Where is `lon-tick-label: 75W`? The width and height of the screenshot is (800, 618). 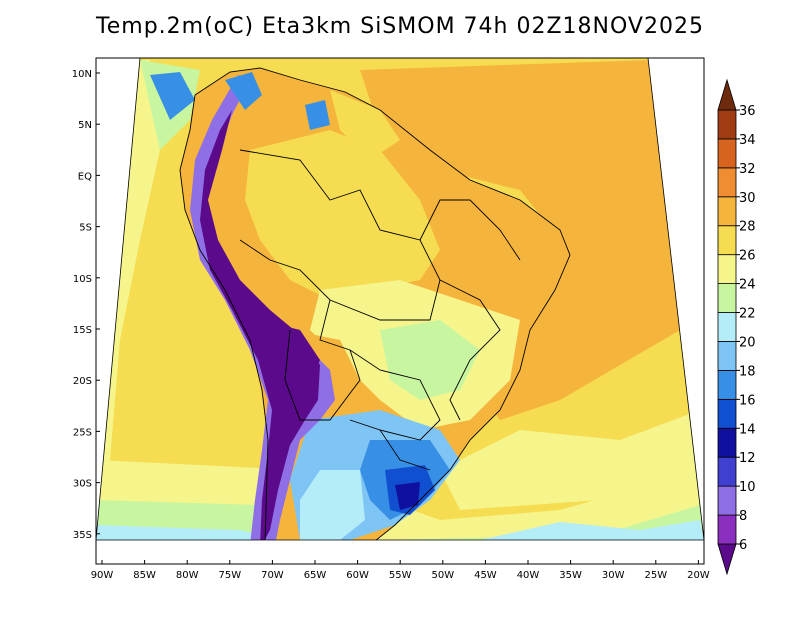
lon-tick-label: 75W is located at coordinates (229, 575).